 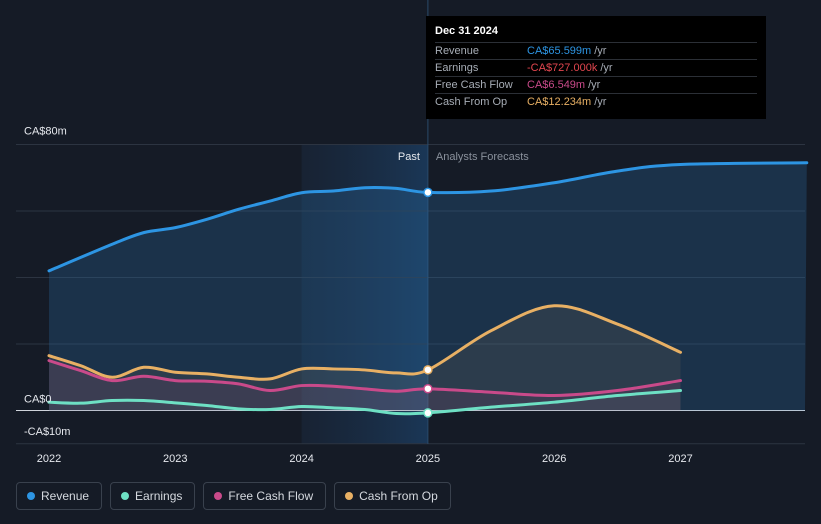 What do you see at coordinates (559, 102) in the screenshot?
I see `tooltip-value: CA$12.234m` at bounding box center [559, 102].